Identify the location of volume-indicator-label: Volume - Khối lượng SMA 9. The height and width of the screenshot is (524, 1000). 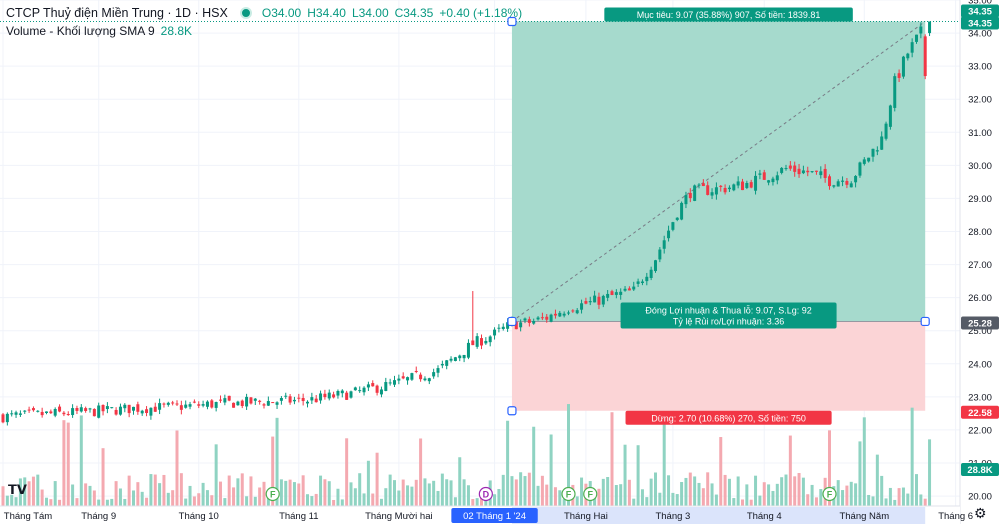
(80, 31).